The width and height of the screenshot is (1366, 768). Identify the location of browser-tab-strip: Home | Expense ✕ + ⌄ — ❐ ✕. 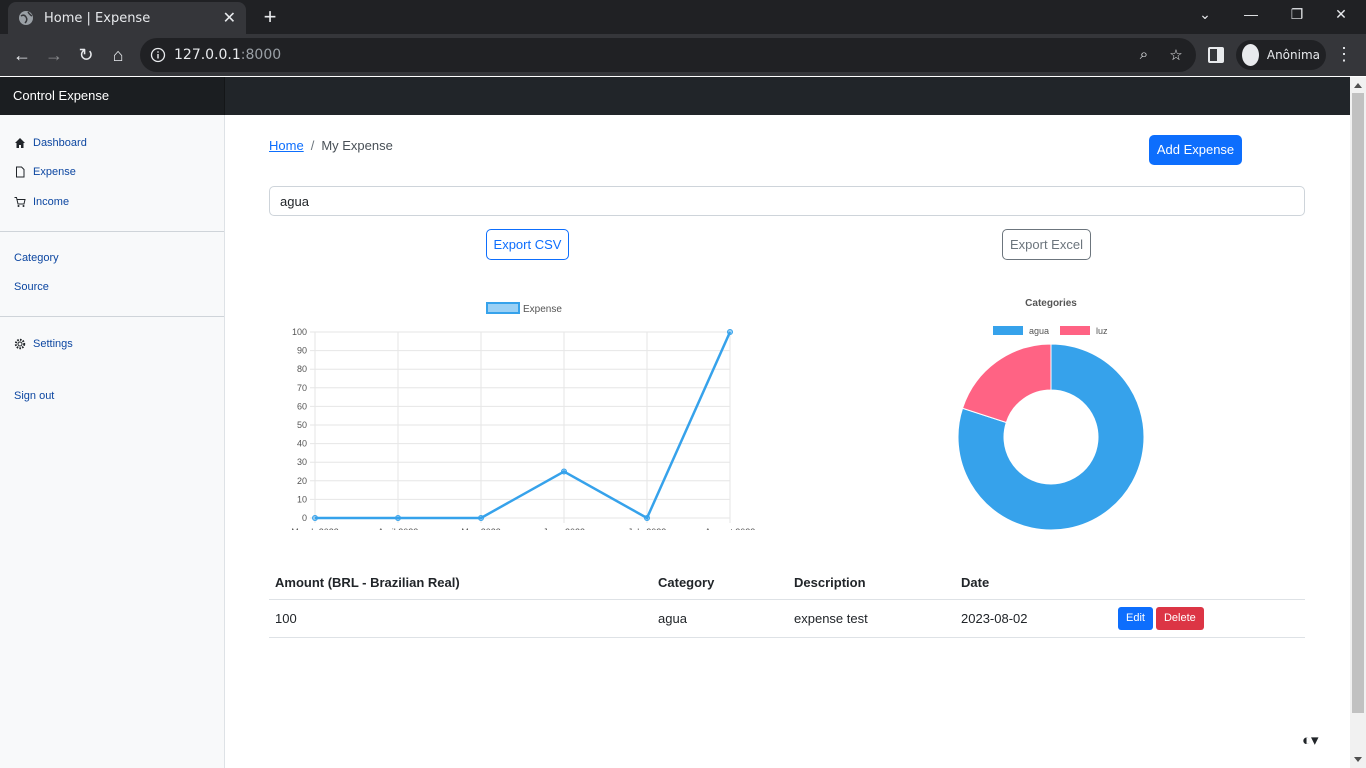
(683, 17).